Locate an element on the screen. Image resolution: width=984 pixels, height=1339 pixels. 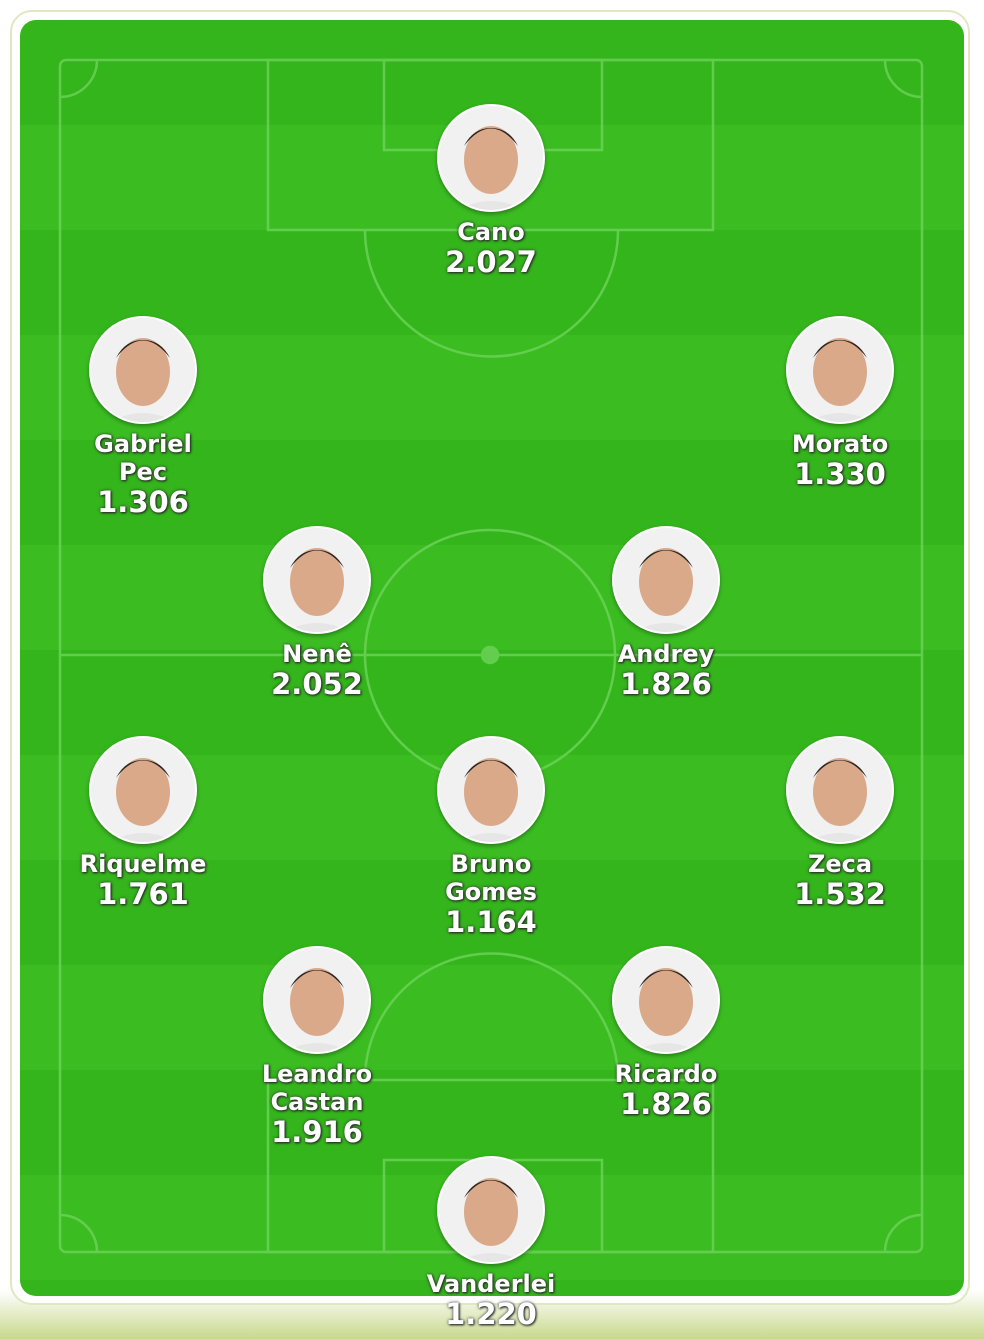
player-name: Vanderlei is located at coordinates (491, 1284).